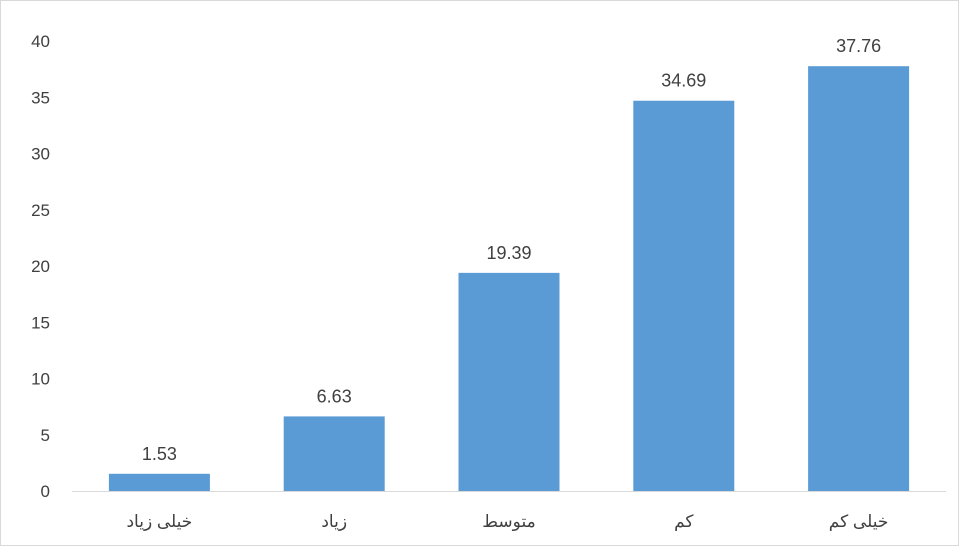  What do you see at coordinates (859, 522) in the screenshot?
I see `x-tick-label: خیلی کم` at bounding box center [859, 522].